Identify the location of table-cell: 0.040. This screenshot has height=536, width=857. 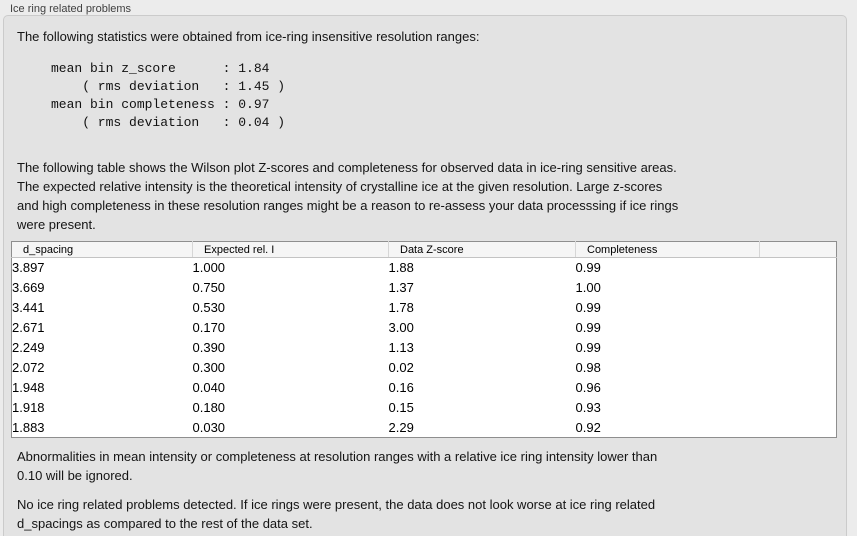
(209, 387).